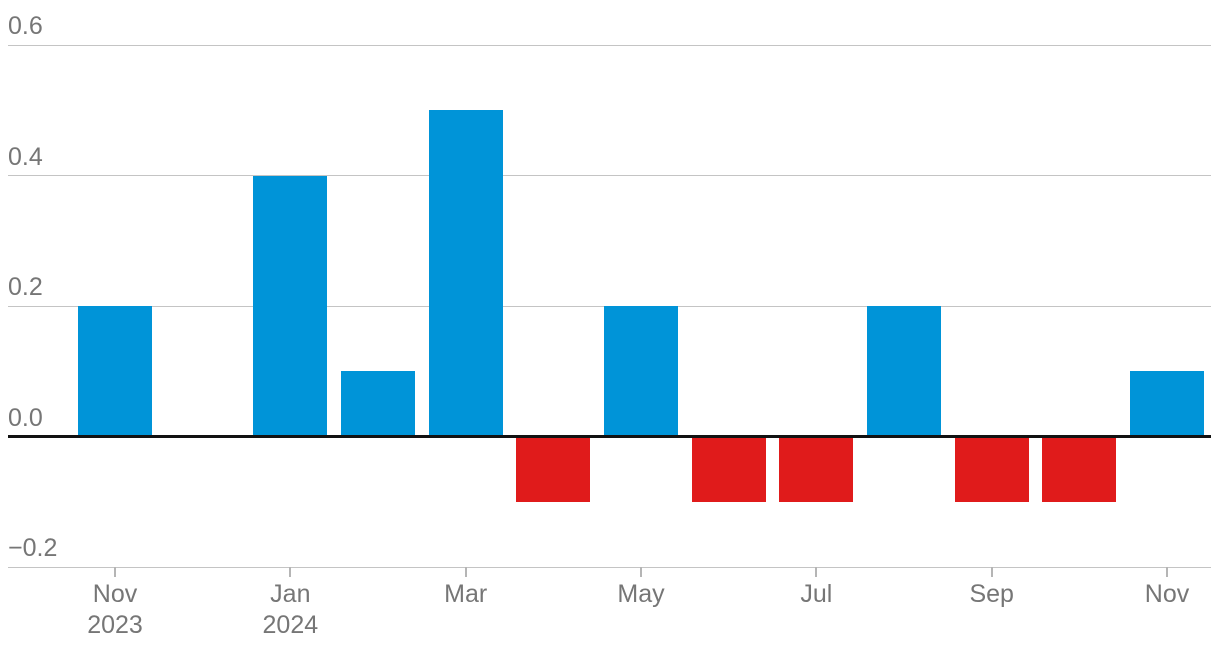  Describe the element at coordinates (991, 594) in the screenshot. I see `x-axis-tick-label: Sep` at that location.